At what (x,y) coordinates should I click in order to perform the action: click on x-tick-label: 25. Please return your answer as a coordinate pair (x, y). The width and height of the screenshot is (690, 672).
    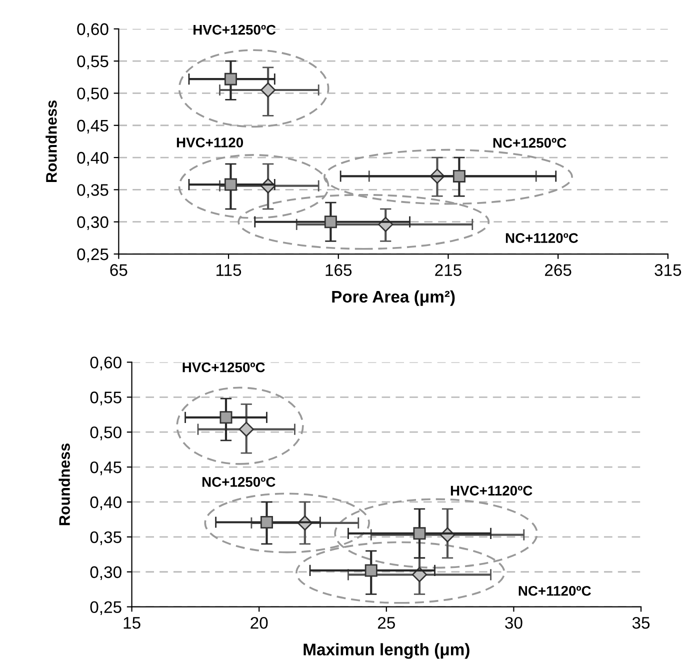
    Looking at the image, I should click on (386, 622).